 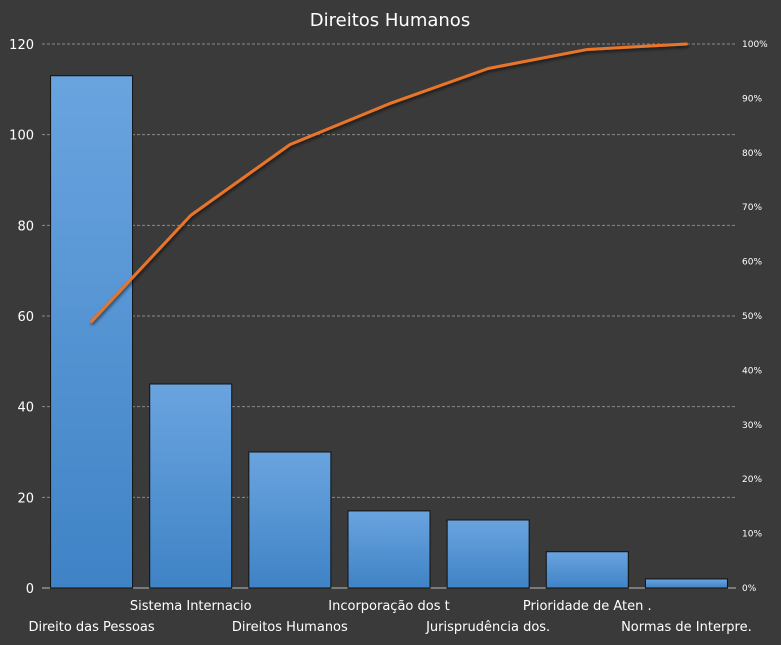 What do you see at coordinates (752, 208) in the screenshot?
I see `y2-tick-label: 70%` at bounding box center [752, 208].